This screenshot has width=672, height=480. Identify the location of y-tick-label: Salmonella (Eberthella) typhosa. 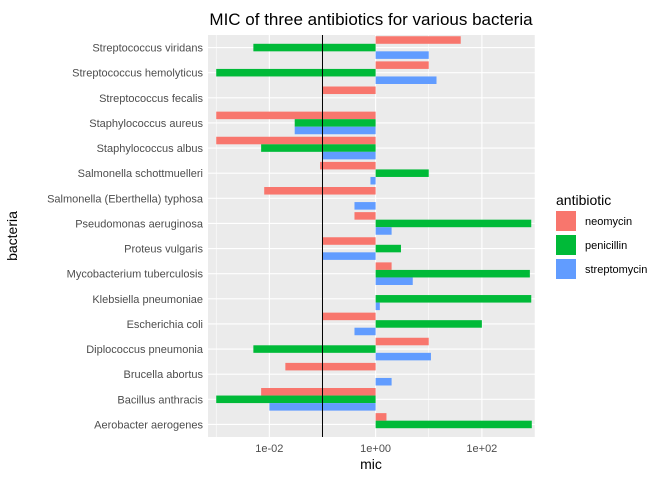
(125, 199).